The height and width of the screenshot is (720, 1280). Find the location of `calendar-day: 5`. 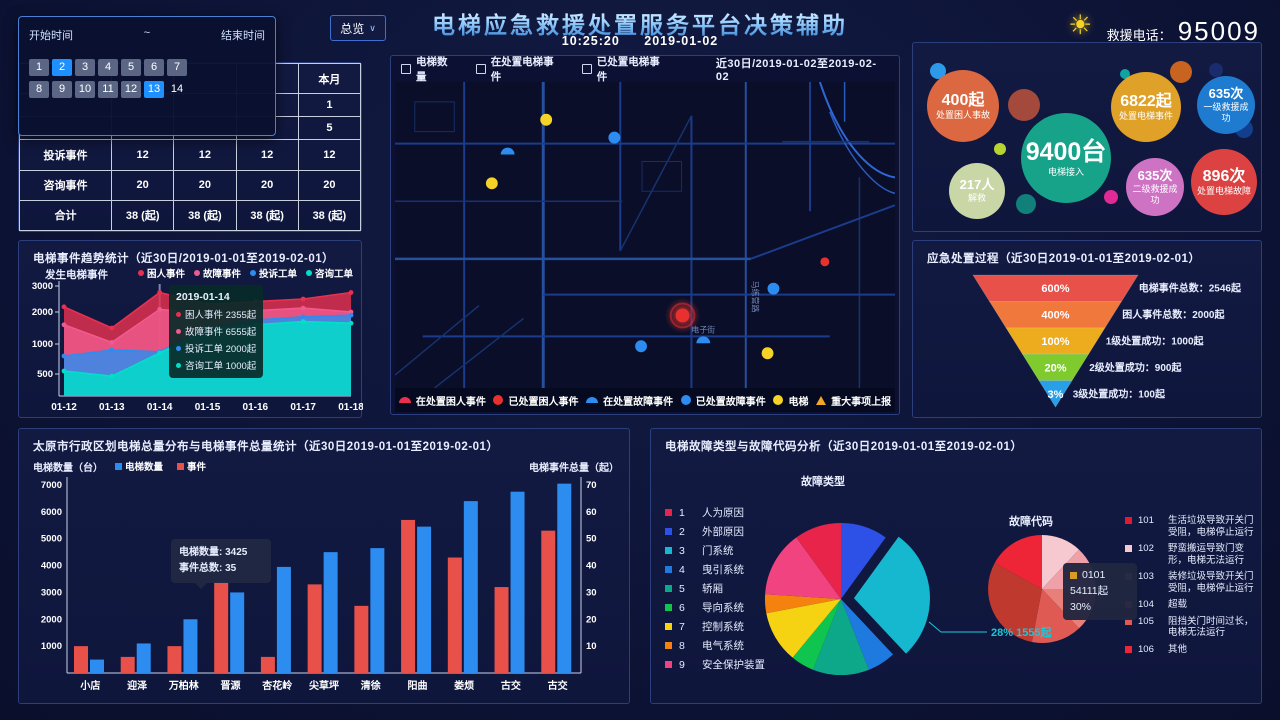

calendar-day: 5 is located at coordinates (131, 67).